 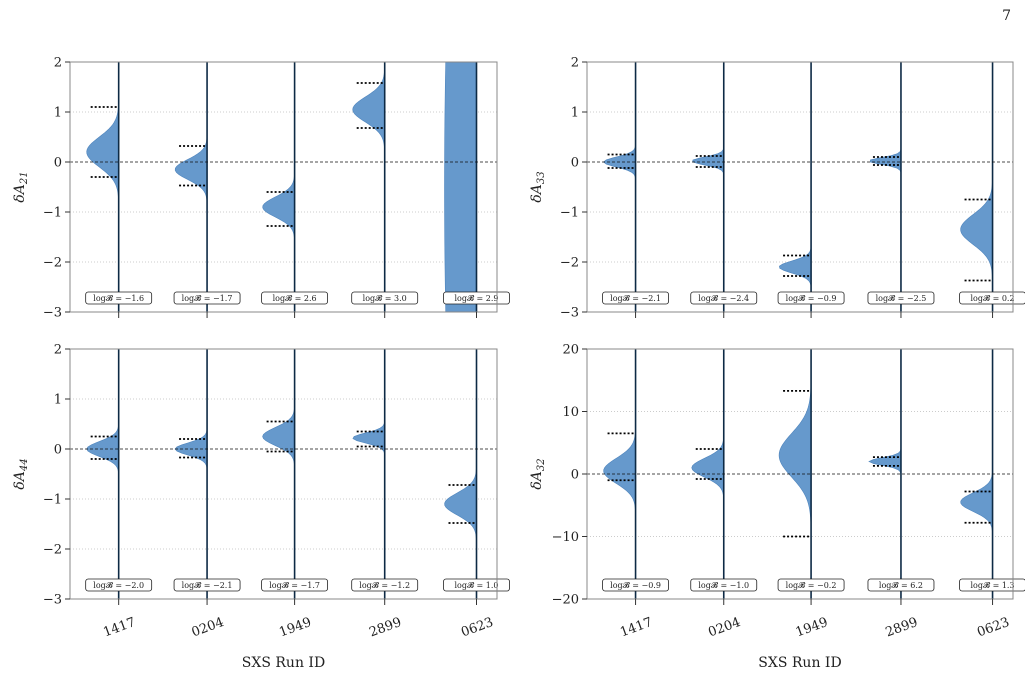 What do you see at coordinates (1006, 16) in the screenshot?
I see `page-number: 7` at bounding box center [1006, 16].